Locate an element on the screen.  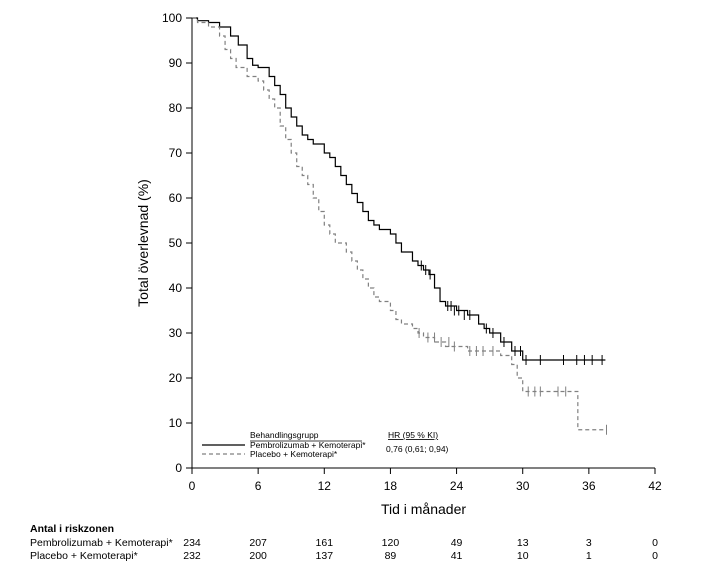
risk-count: 13 is located at coordinates (523, 543).